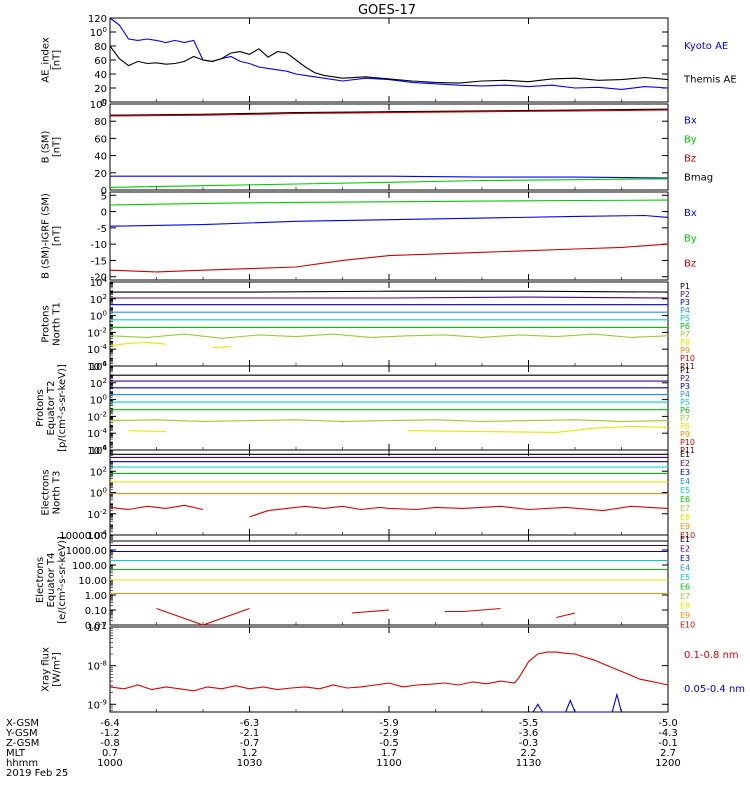 The height and width of the screenshot is (804, 750). Describe the element at coordinates (685, 539) in the screenshot. I see `legend-e1: E1` at that location.